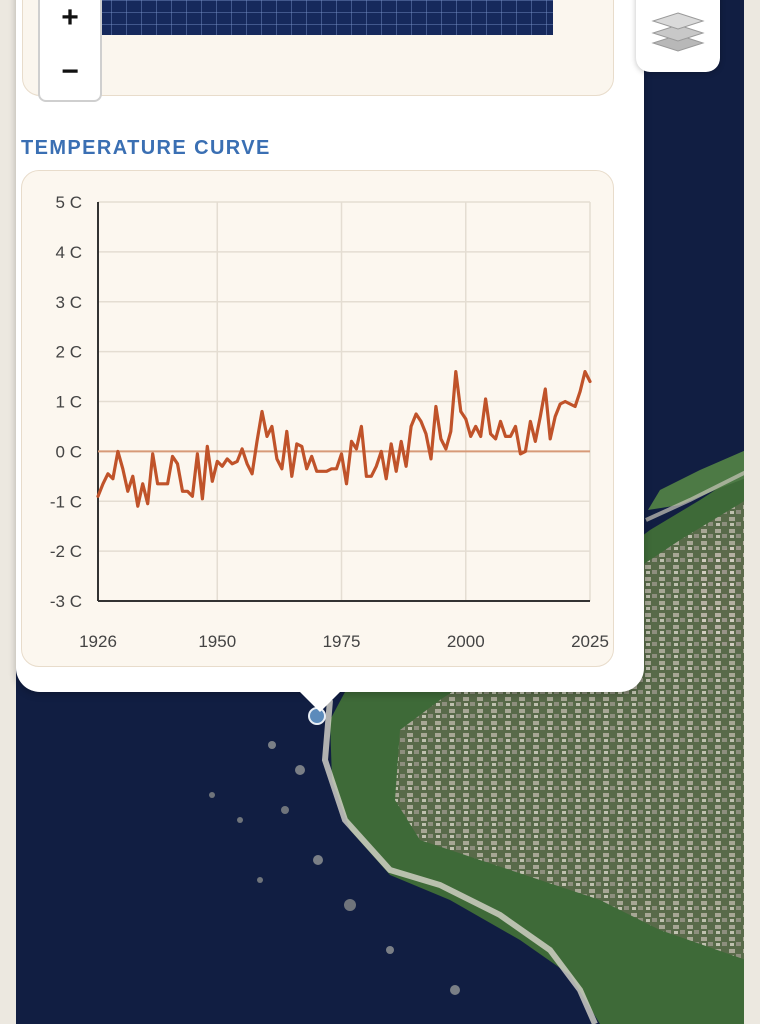 The height and width of the screenshot is (1024, 760). What do you see at coordinates (351, 441) in the screenshot?
I see `data-point-1977` at bounding box center [351, 441].